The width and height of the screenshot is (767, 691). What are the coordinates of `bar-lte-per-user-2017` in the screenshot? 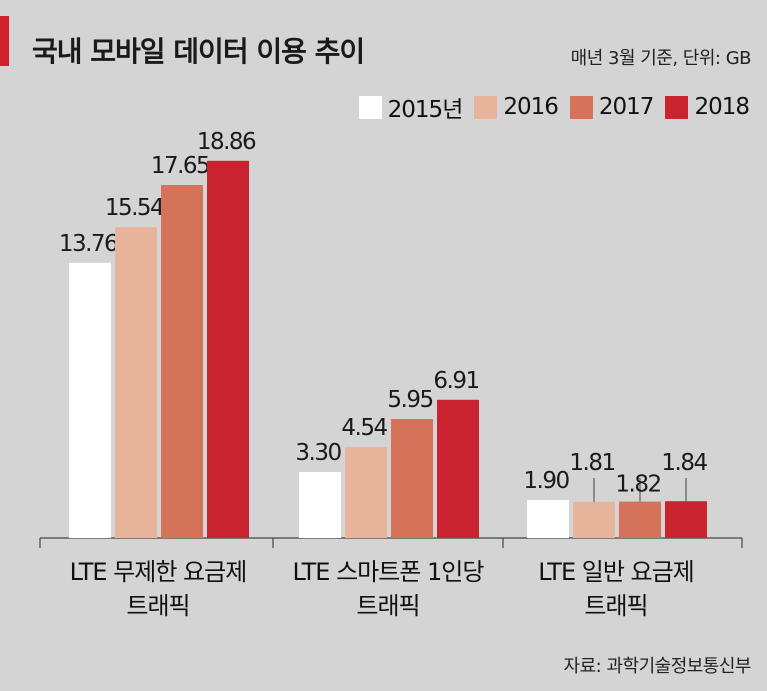 It's located at (412, 478).